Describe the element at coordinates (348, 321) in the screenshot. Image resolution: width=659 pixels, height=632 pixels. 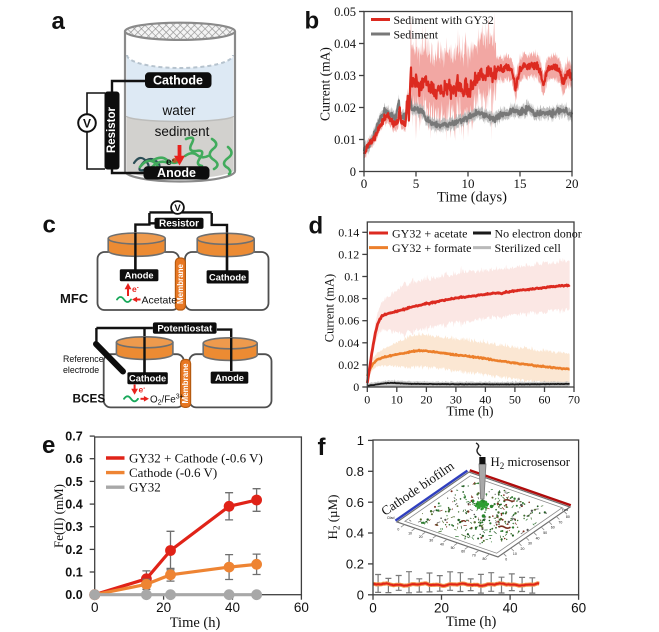
I see `svg-text: 0.06` at that location.